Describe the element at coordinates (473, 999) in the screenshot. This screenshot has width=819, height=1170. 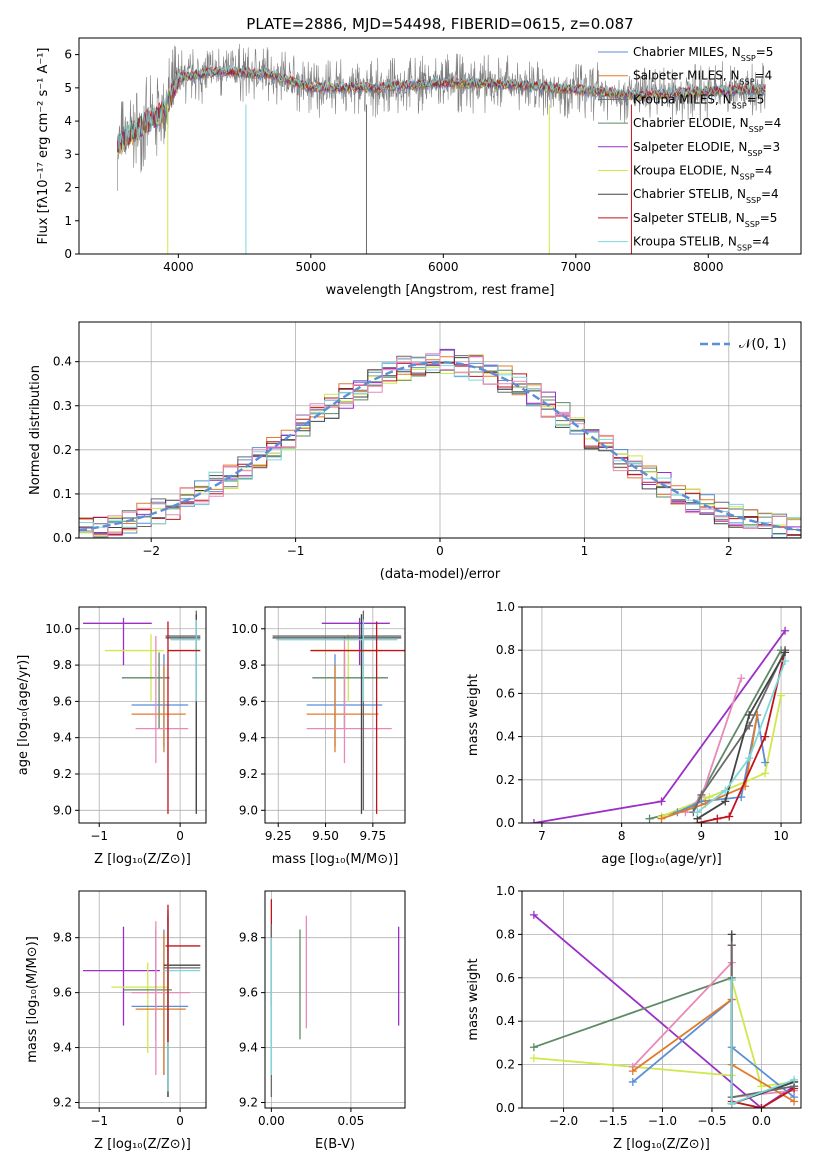
I see `y-axis-label: mass weight` at that location.